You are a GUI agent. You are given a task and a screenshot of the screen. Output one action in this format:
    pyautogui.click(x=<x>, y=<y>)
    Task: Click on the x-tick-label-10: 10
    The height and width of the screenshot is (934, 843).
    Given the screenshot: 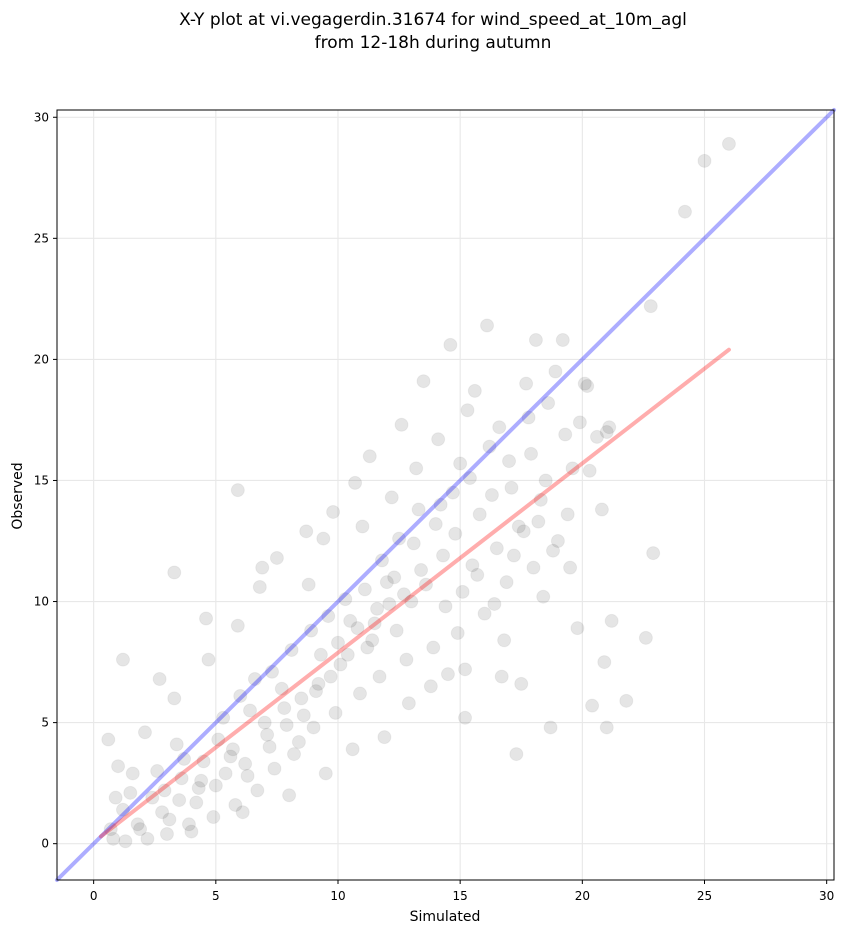 What is the action you would take?
    pyautogui.click(x=337, y=896)
    